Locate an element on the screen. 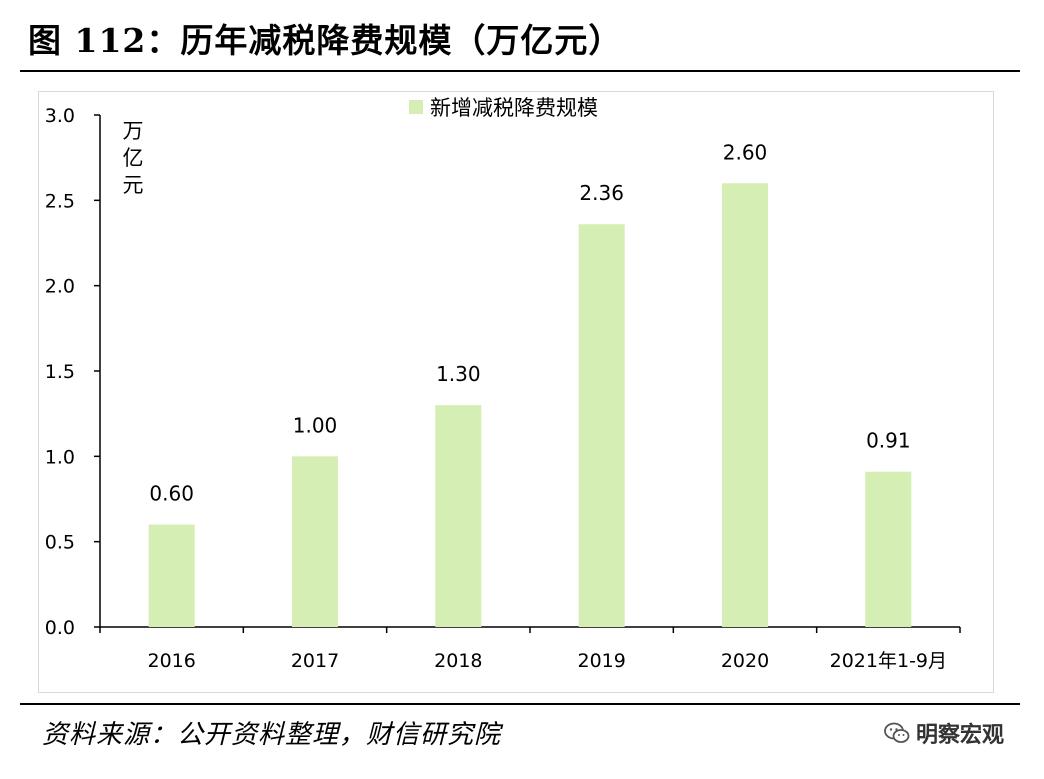 The image size is (1044, 779). watermark: 明察宏观 is located at coordinates (944, 733).